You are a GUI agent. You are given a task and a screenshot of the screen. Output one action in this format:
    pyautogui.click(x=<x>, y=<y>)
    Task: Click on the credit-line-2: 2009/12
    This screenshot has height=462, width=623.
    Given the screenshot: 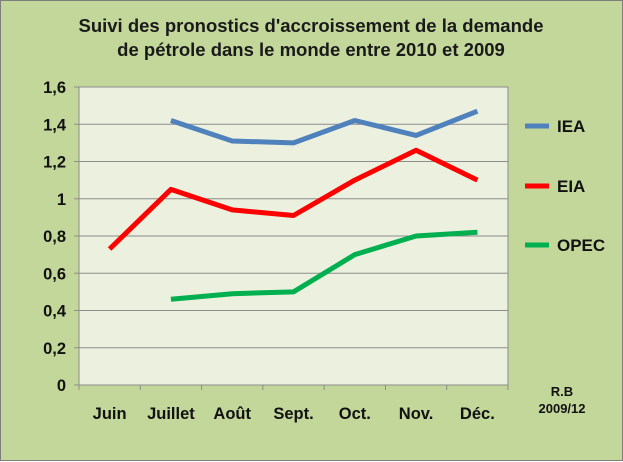 What is the action you would take?
    pyautogui.click(x=562, y=408)
    